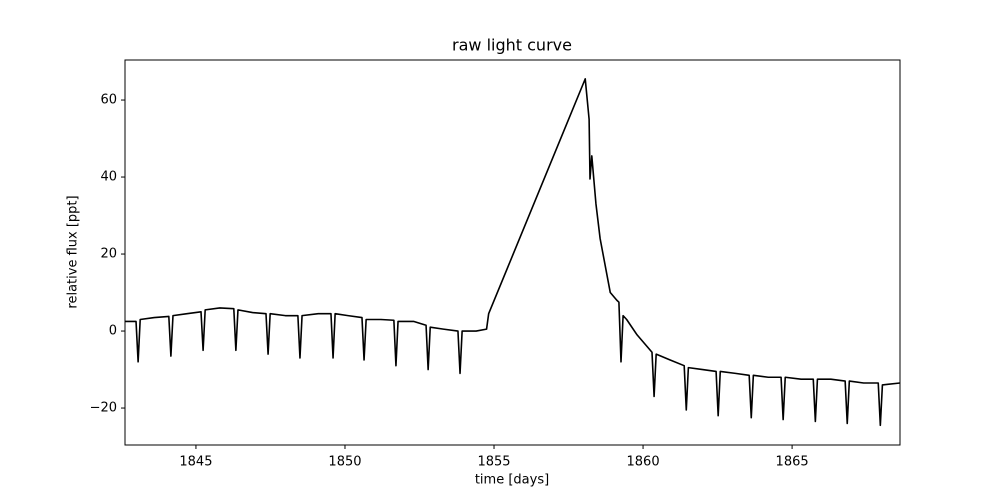  Describe the element at coordinates (113, 331) in the screenshot. I see `y-tick-label: 0` at that location.